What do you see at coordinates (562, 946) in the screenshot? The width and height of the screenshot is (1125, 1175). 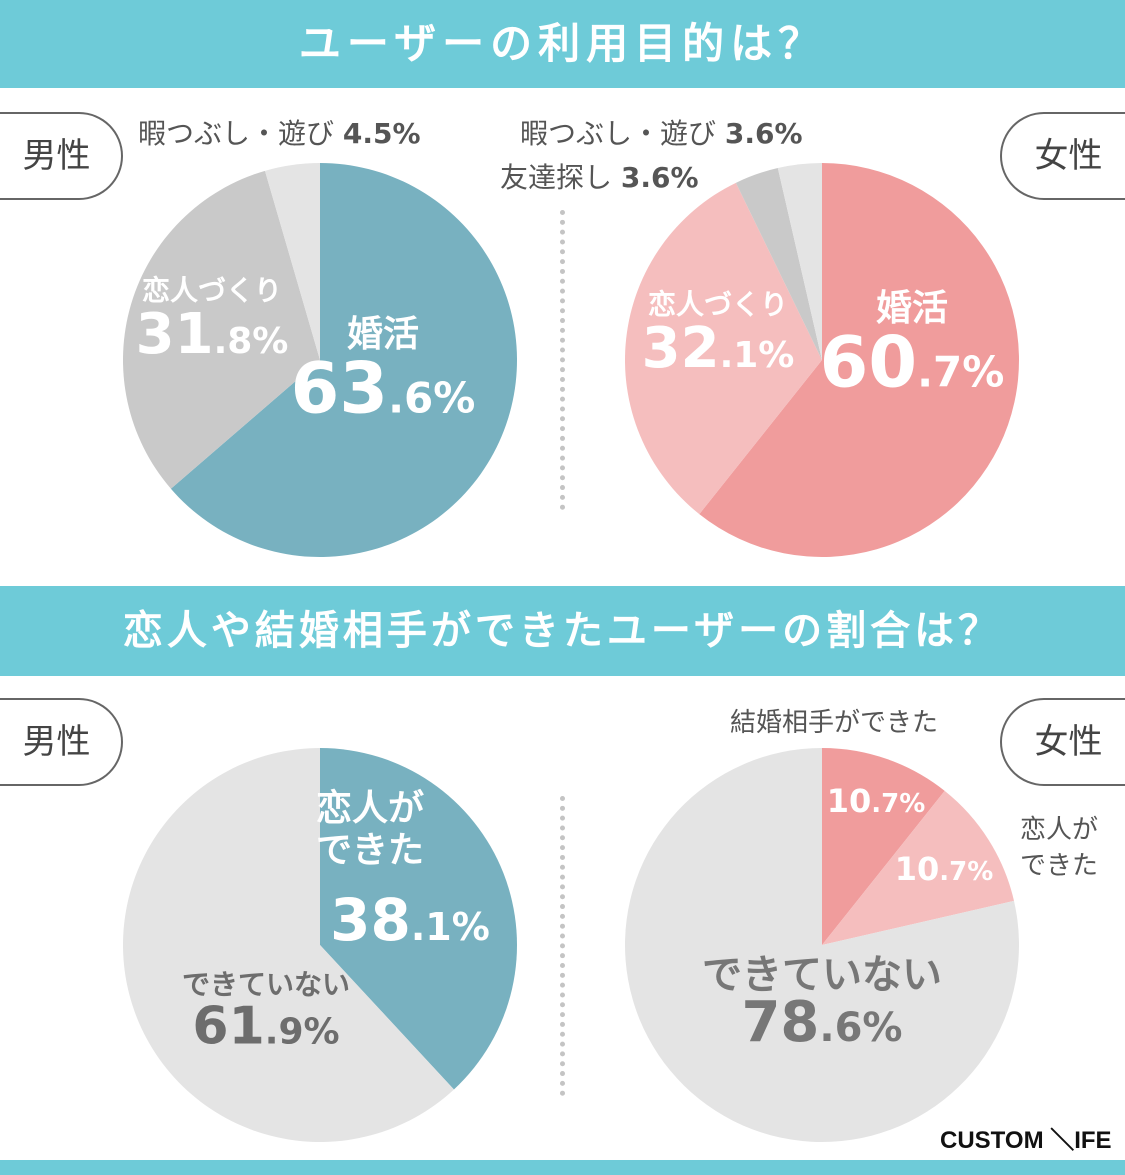 I see `divider-bottom` at bounding box center [562, 946].